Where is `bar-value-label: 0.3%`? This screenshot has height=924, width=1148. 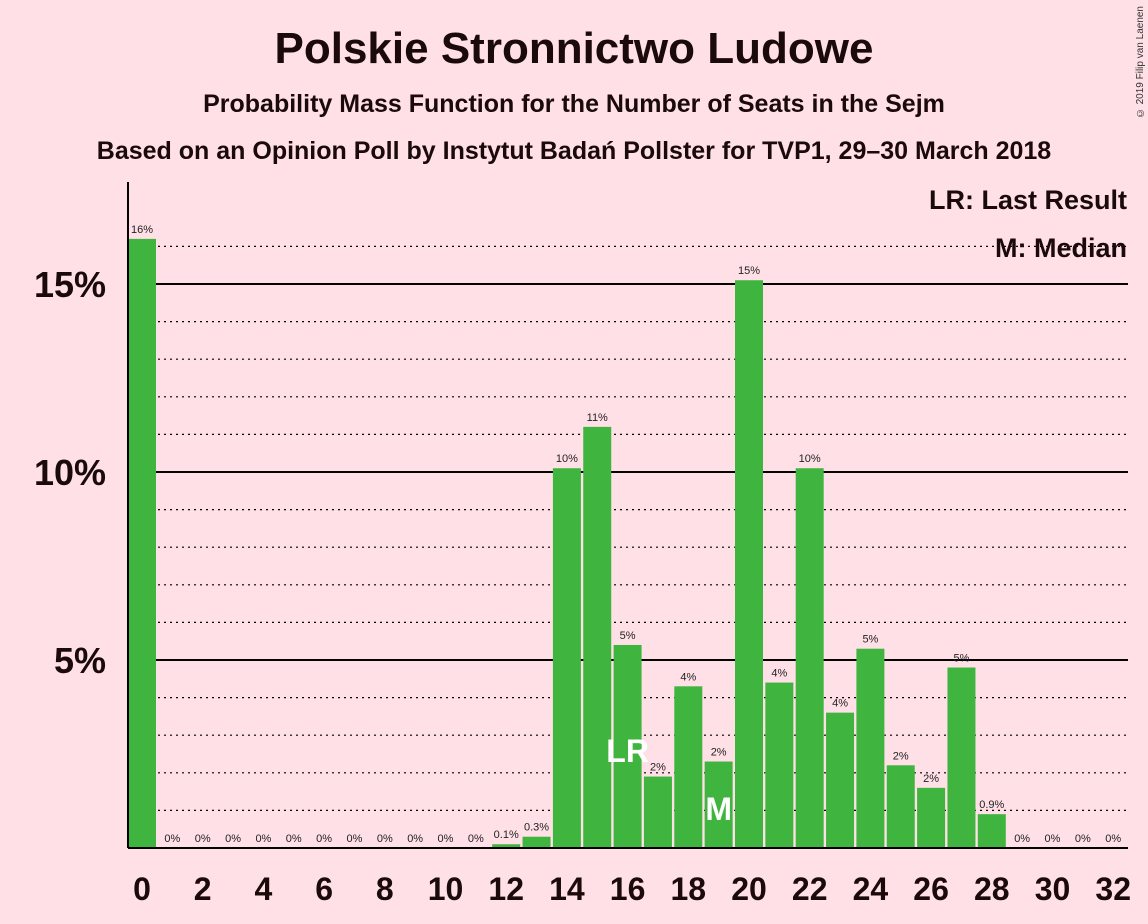
bar-value-label: 0.3% is located at coordinates (536, 828).